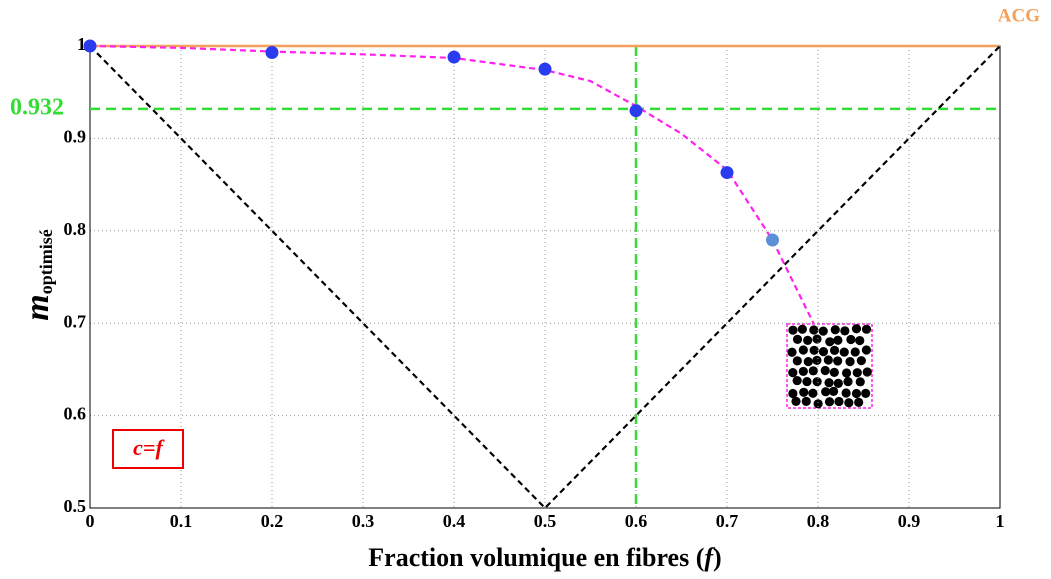 This screenshot has height=579, width=1051. What do you see at coordinates (1019, 15) in the screenshot?
I see `brand: ACG` at bounding box center [1019, 15].